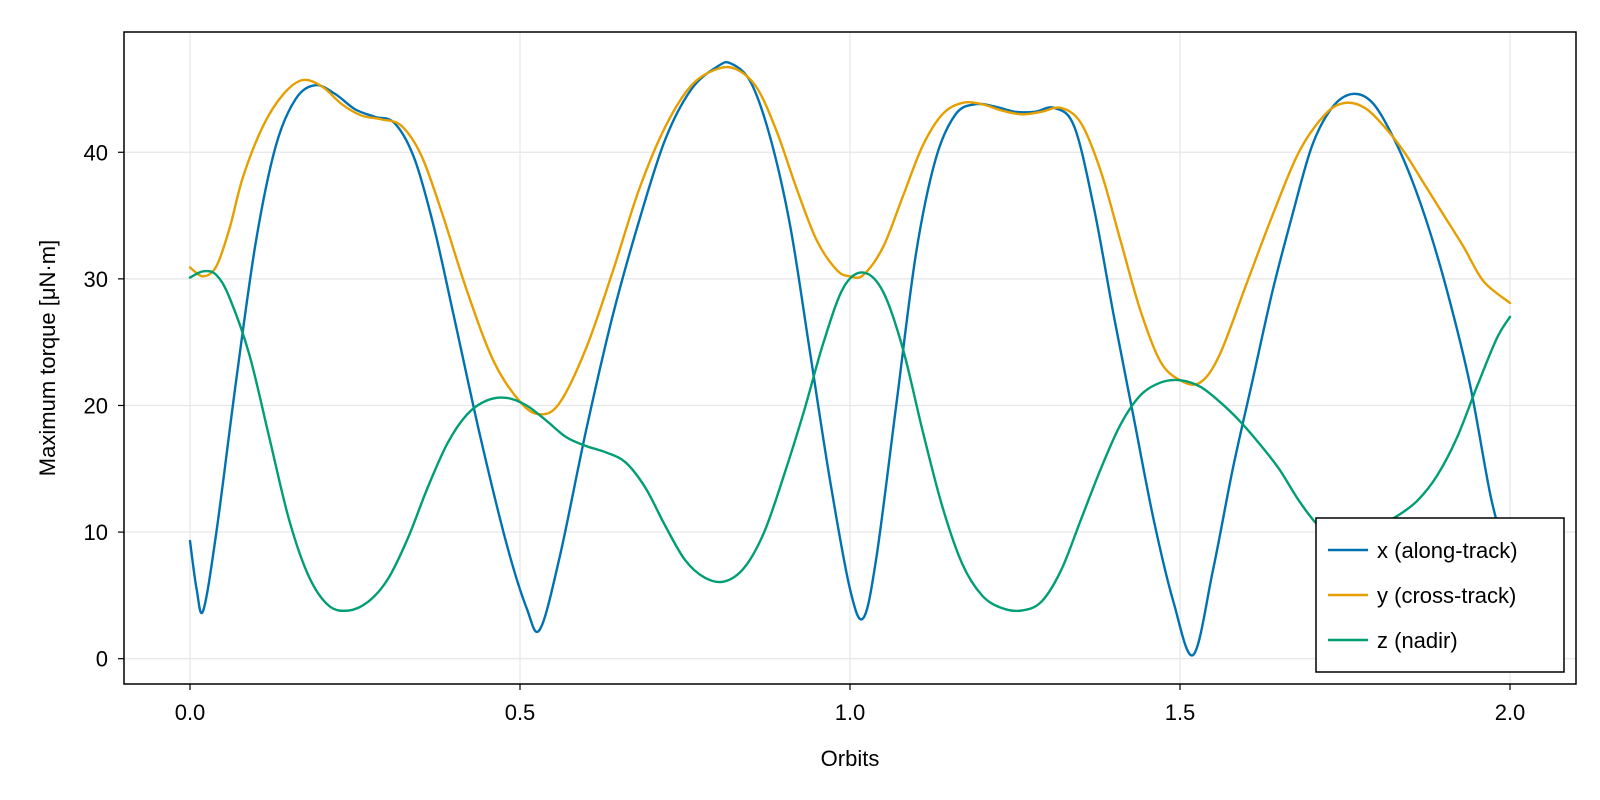 The image size is (1600, 800). What do you see at coordinates (520, 712) in the screenshot?
I see `x-tick-label: 0.5` at bounding box center [520, 712].